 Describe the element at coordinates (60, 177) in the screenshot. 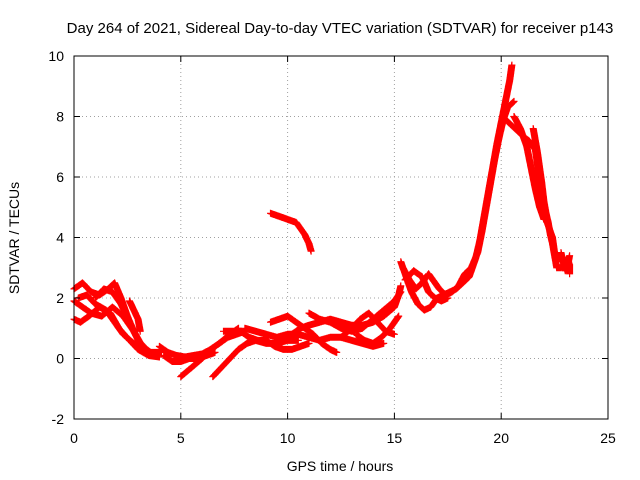

I see `y-tick-label: 6` at that location.